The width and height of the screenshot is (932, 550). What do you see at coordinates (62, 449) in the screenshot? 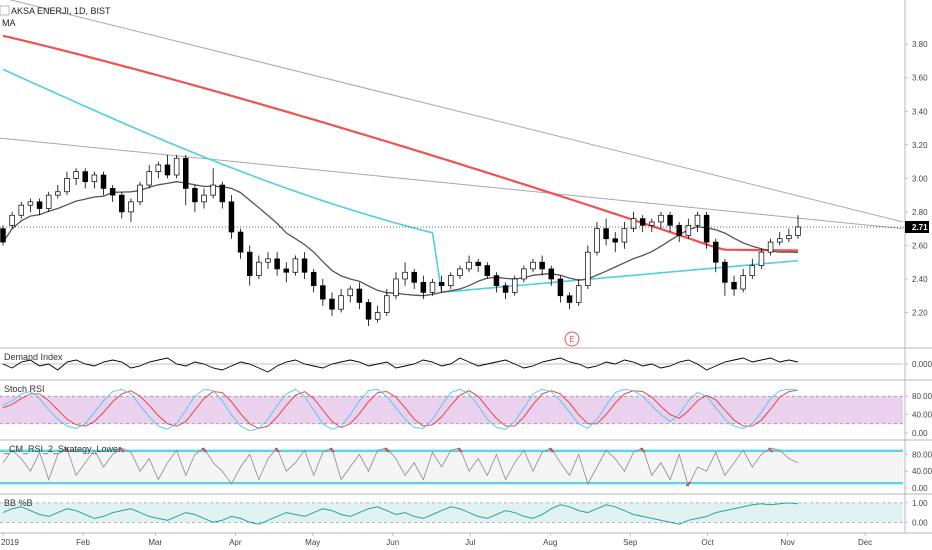
I see `cm-rsi-title: _CM_RSI_2_Strategy_Lower` at bounding box center [62, 449].